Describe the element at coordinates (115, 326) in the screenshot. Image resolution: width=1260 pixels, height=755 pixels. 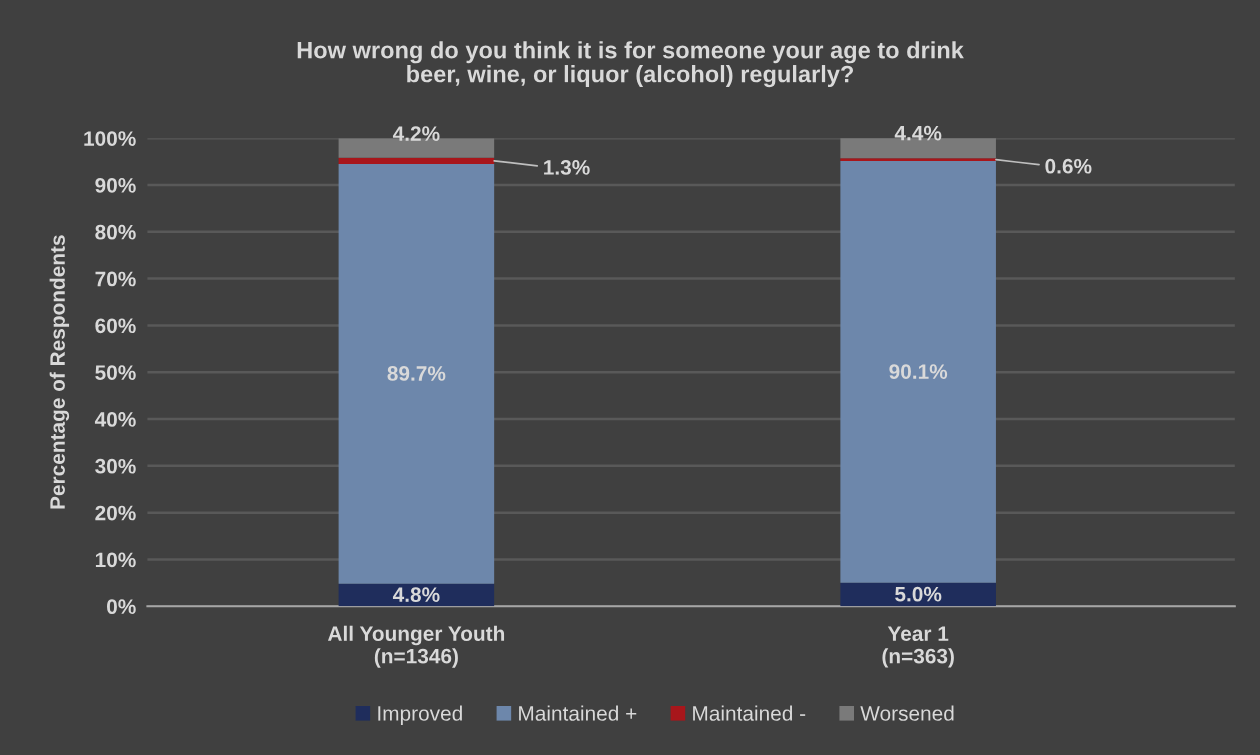
I see `y-tick-label: 60%` at that location.